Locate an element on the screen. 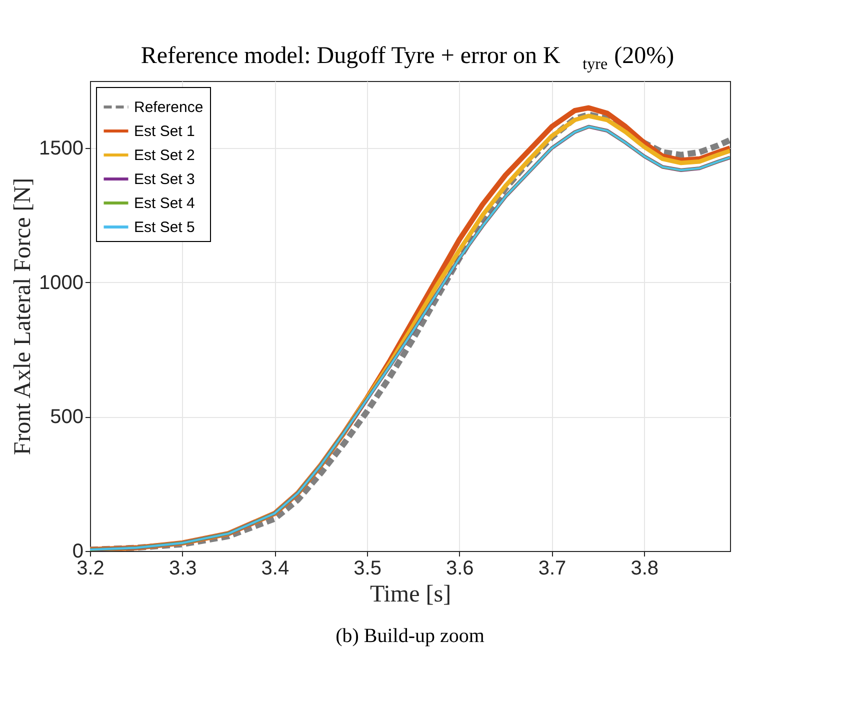 The width and height of the screenshot is (851, 706). x-tick-label: 3.2 is located at coordinates (90, 569).